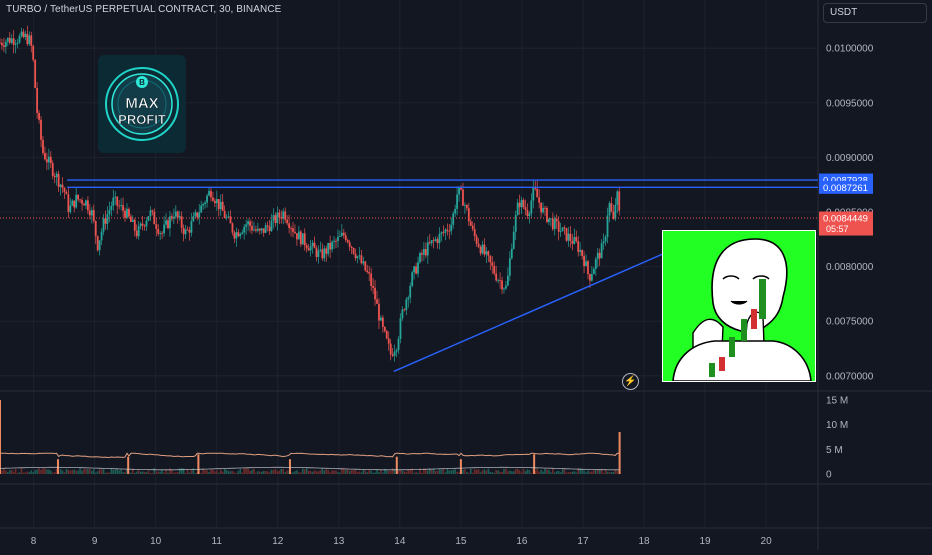 The width and height of the screenshot is (932, 555). I want to click on currency-button: USDT, so click(875, 13).